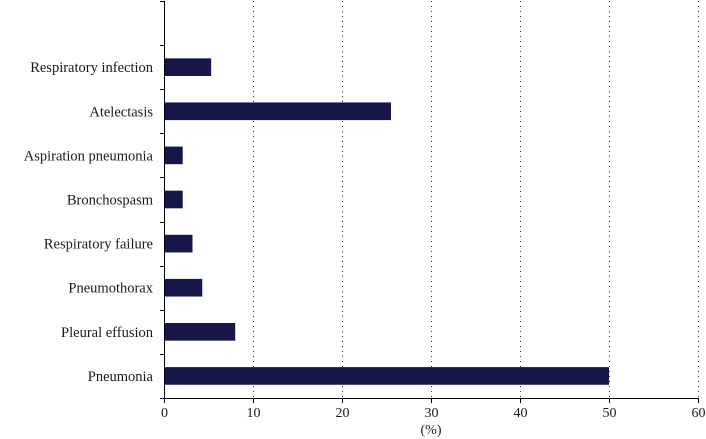  Describe the element at coordinates (699, 413) in the screenshot. I see `x-tick-label: 60` at that location.